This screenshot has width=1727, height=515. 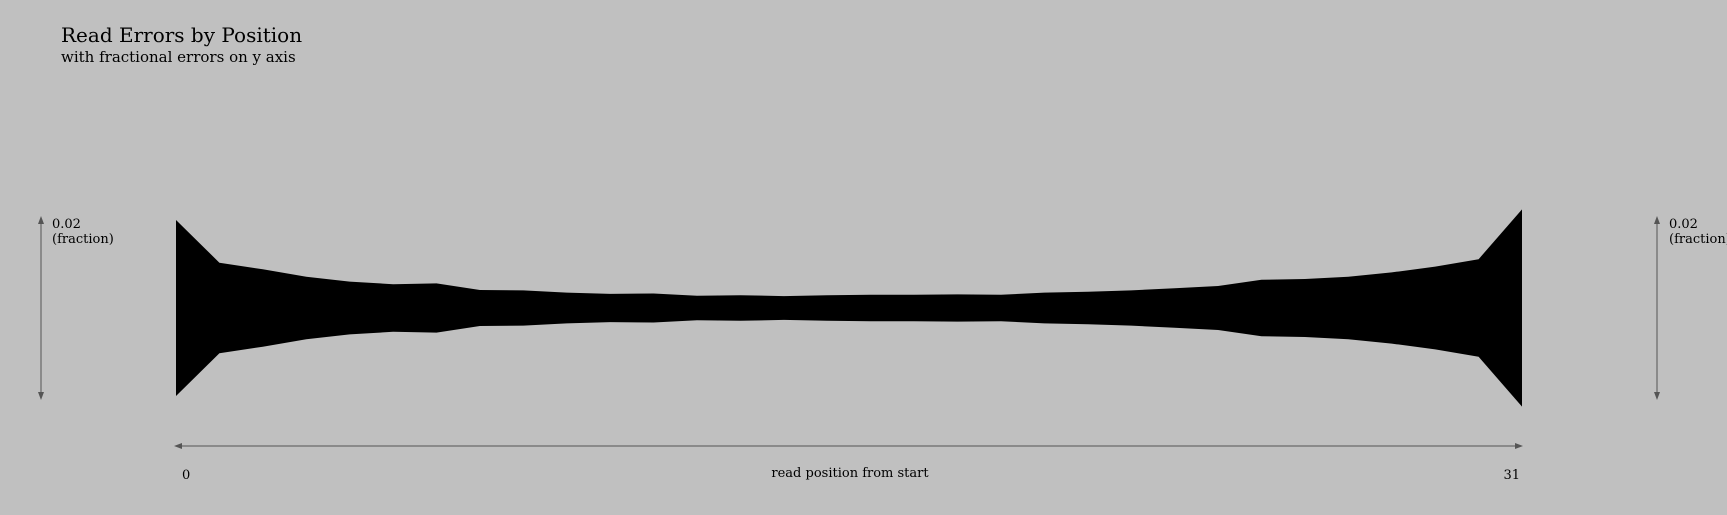 What do you see at coordinates (181, 35) in the screenshot?
I see `chart-title: Read Errors by Position` at bounding box center [181, 35].